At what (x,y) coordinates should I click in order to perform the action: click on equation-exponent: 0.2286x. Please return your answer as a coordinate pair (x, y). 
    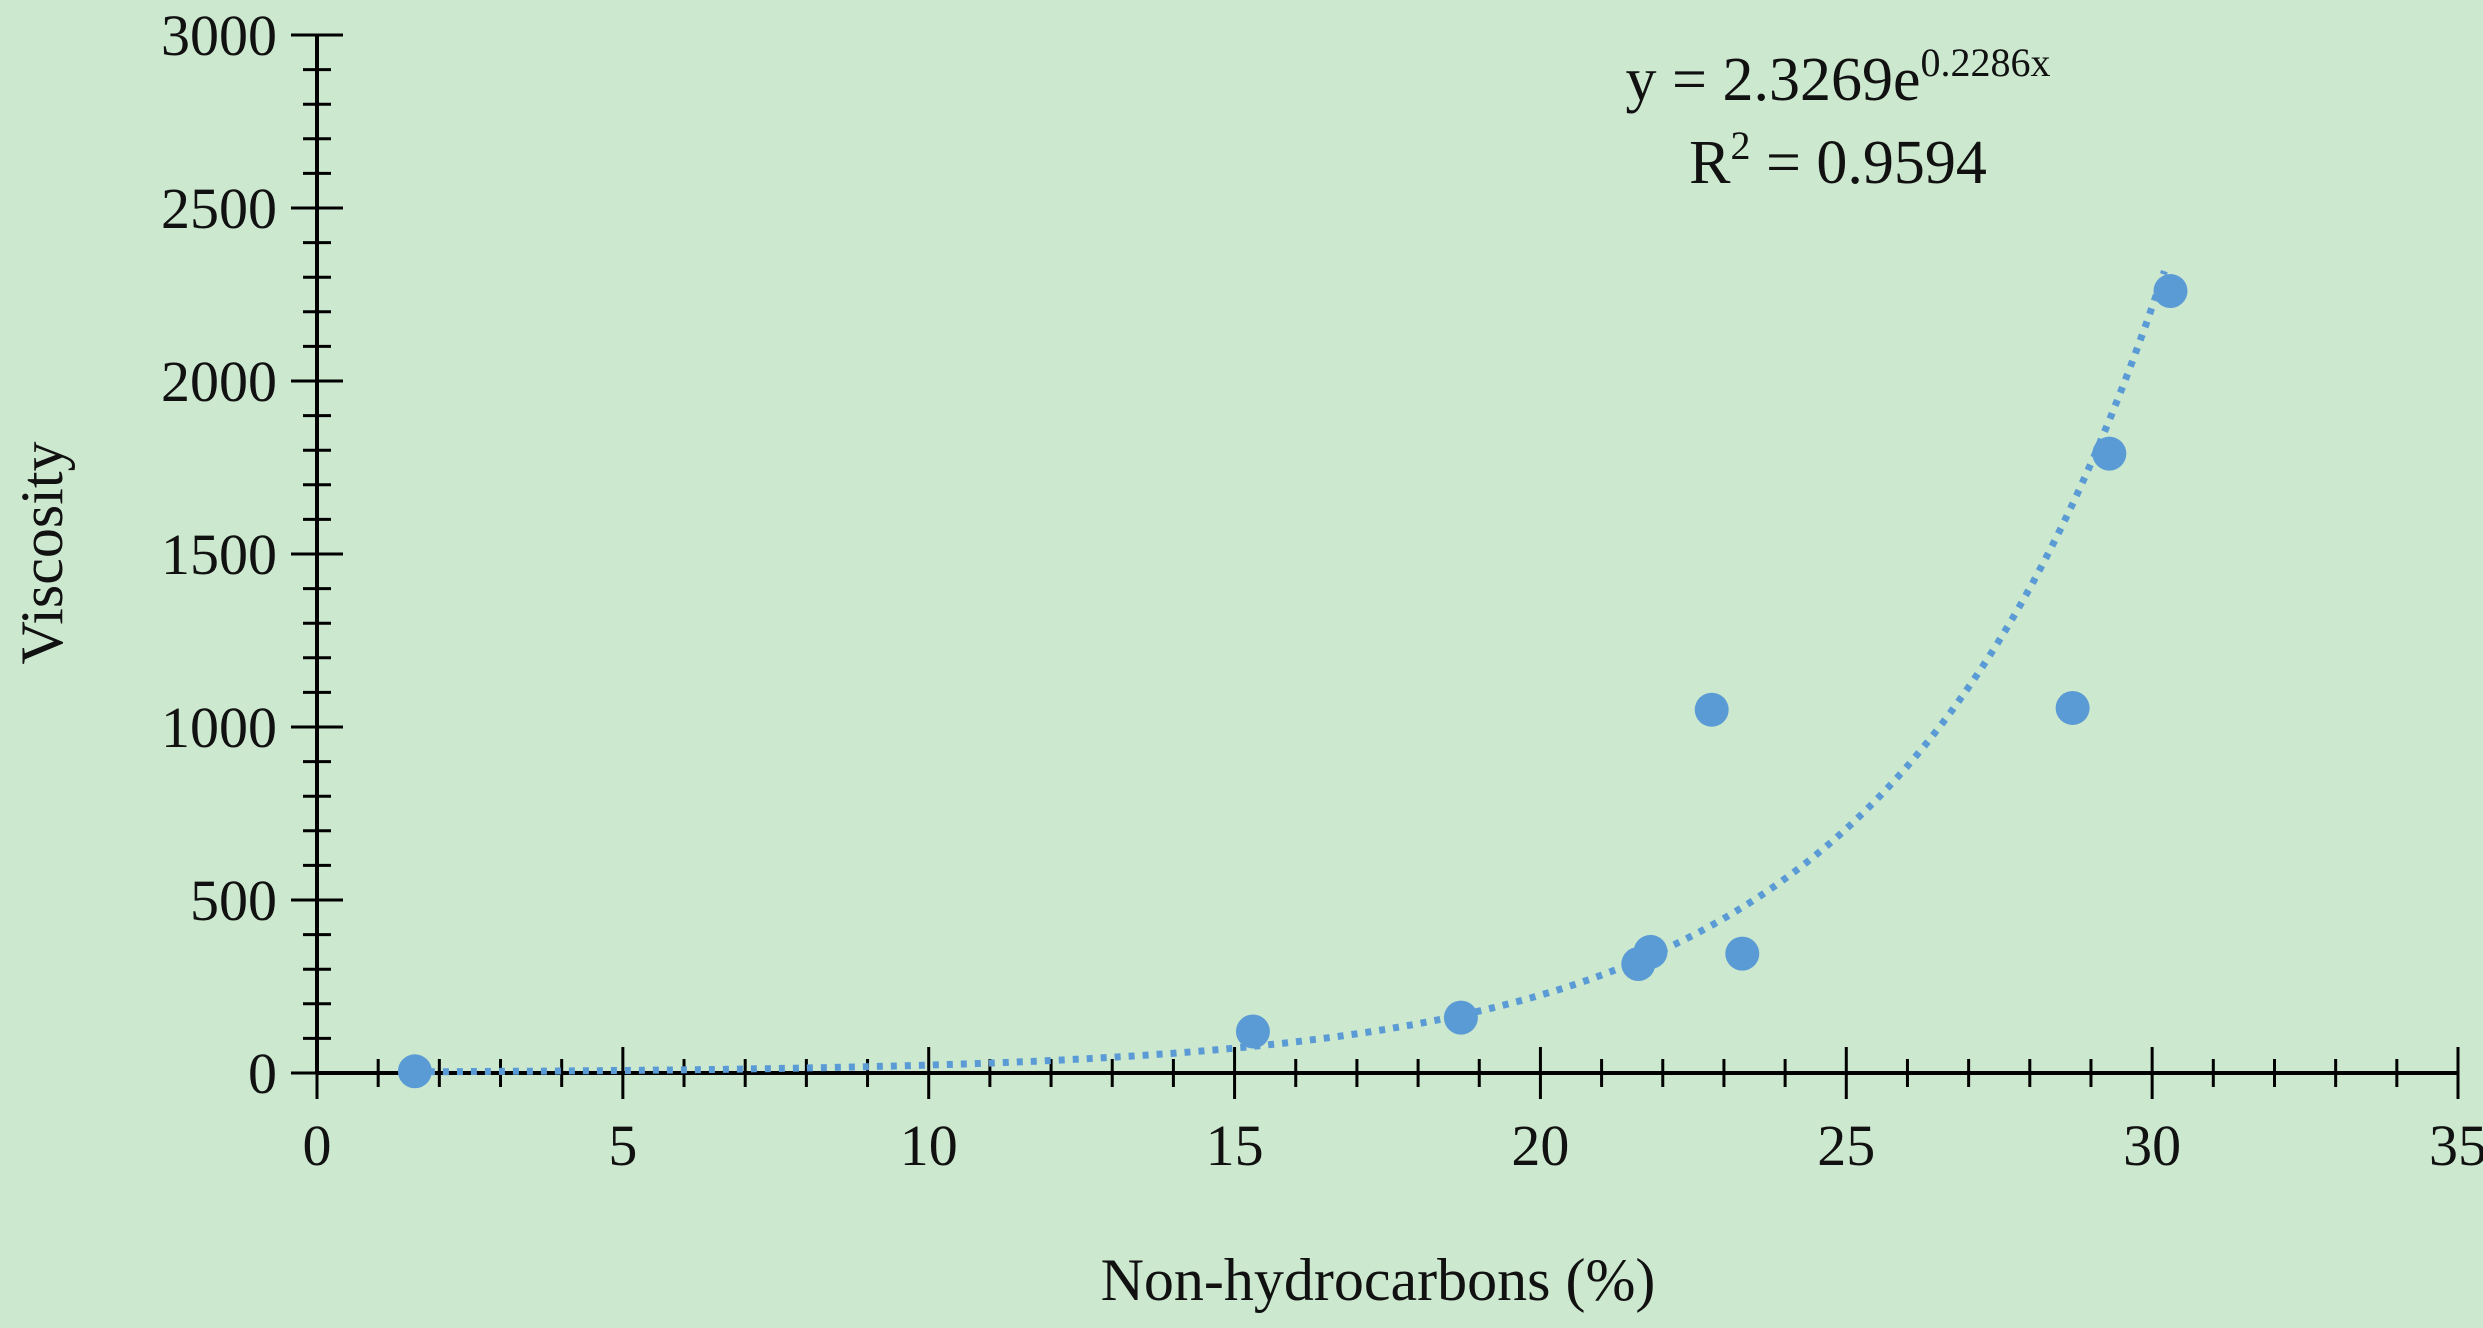
    Looking at the image, I should click on (1985, 62).